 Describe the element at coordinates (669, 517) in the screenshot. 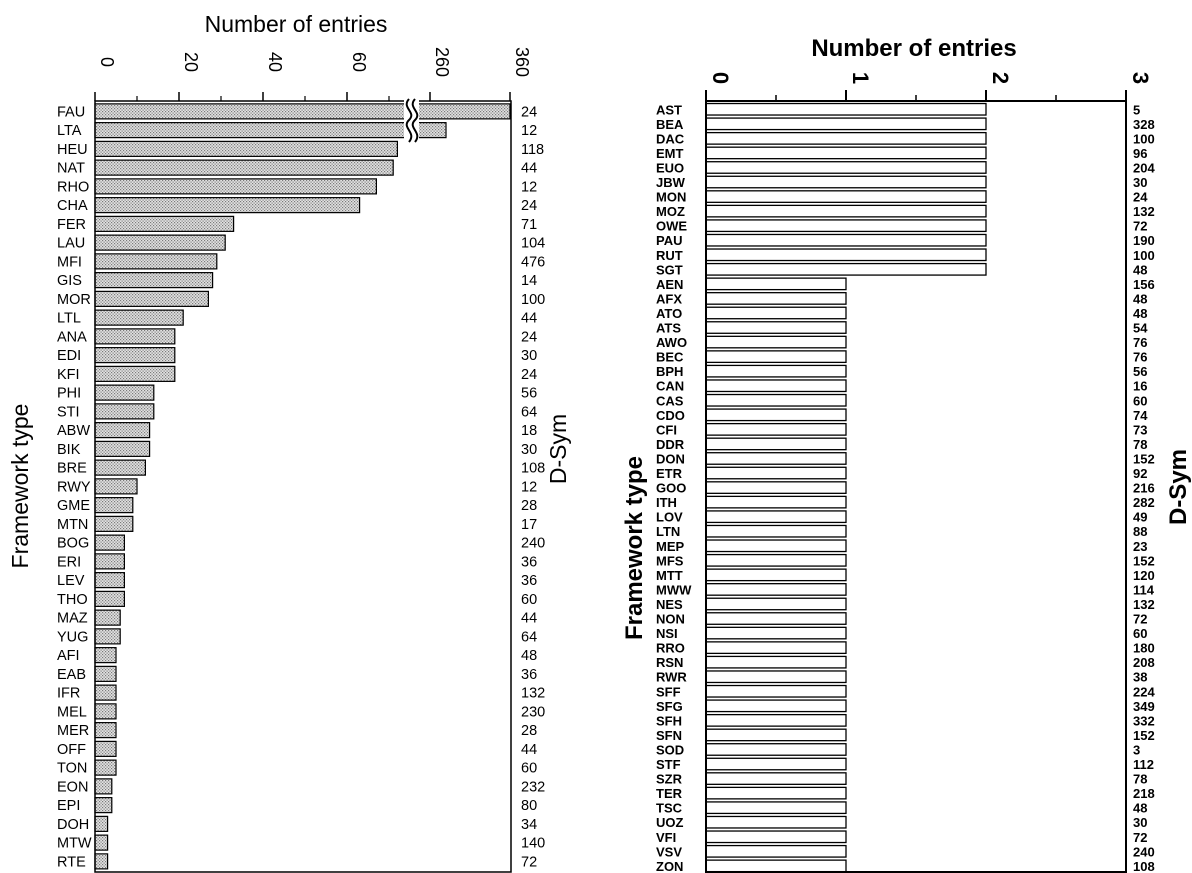

I see `category-label: LOV` at that location.